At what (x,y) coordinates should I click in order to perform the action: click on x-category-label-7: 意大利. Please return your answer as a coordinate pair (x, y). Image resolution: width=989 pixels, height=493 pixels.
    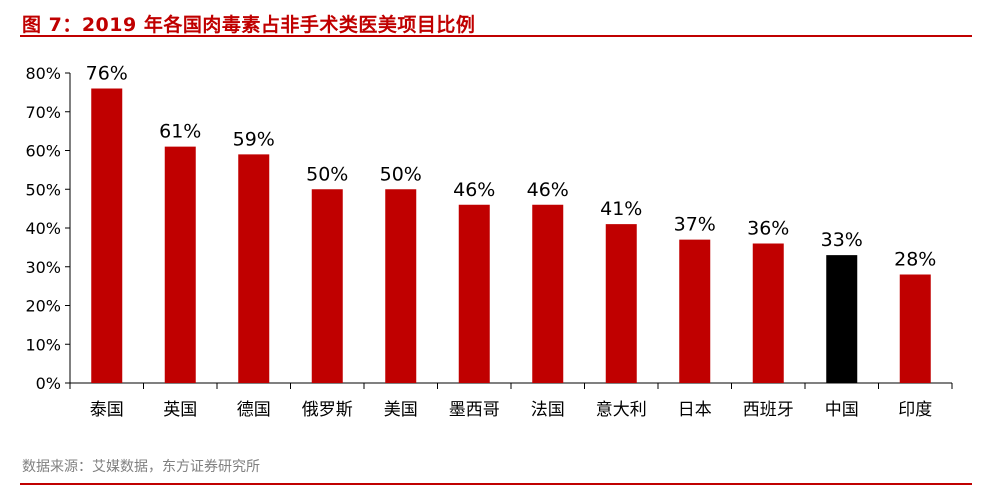
    Looking at the image, I should click on (621, 410).